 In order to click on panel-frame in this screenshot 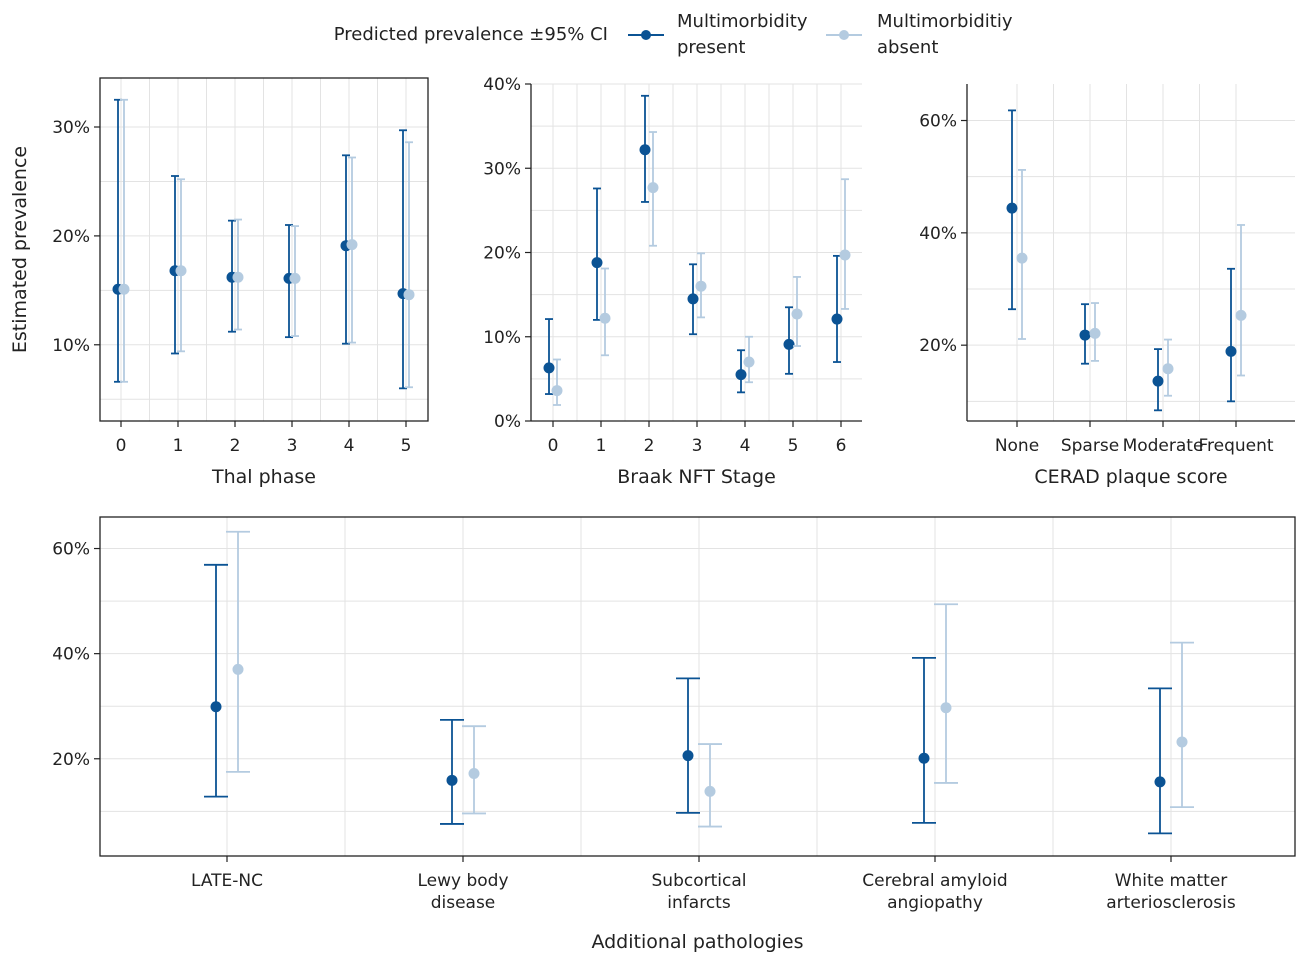, I will do `click(264, 249)`.